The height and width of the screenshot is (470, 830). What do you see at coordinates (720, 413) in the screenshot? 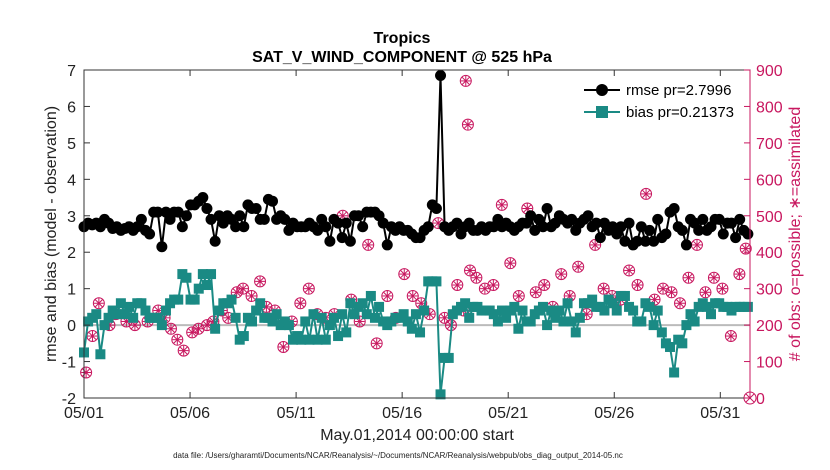
I see `x-tick-label: 05/31` at bounding box center [720, 413].